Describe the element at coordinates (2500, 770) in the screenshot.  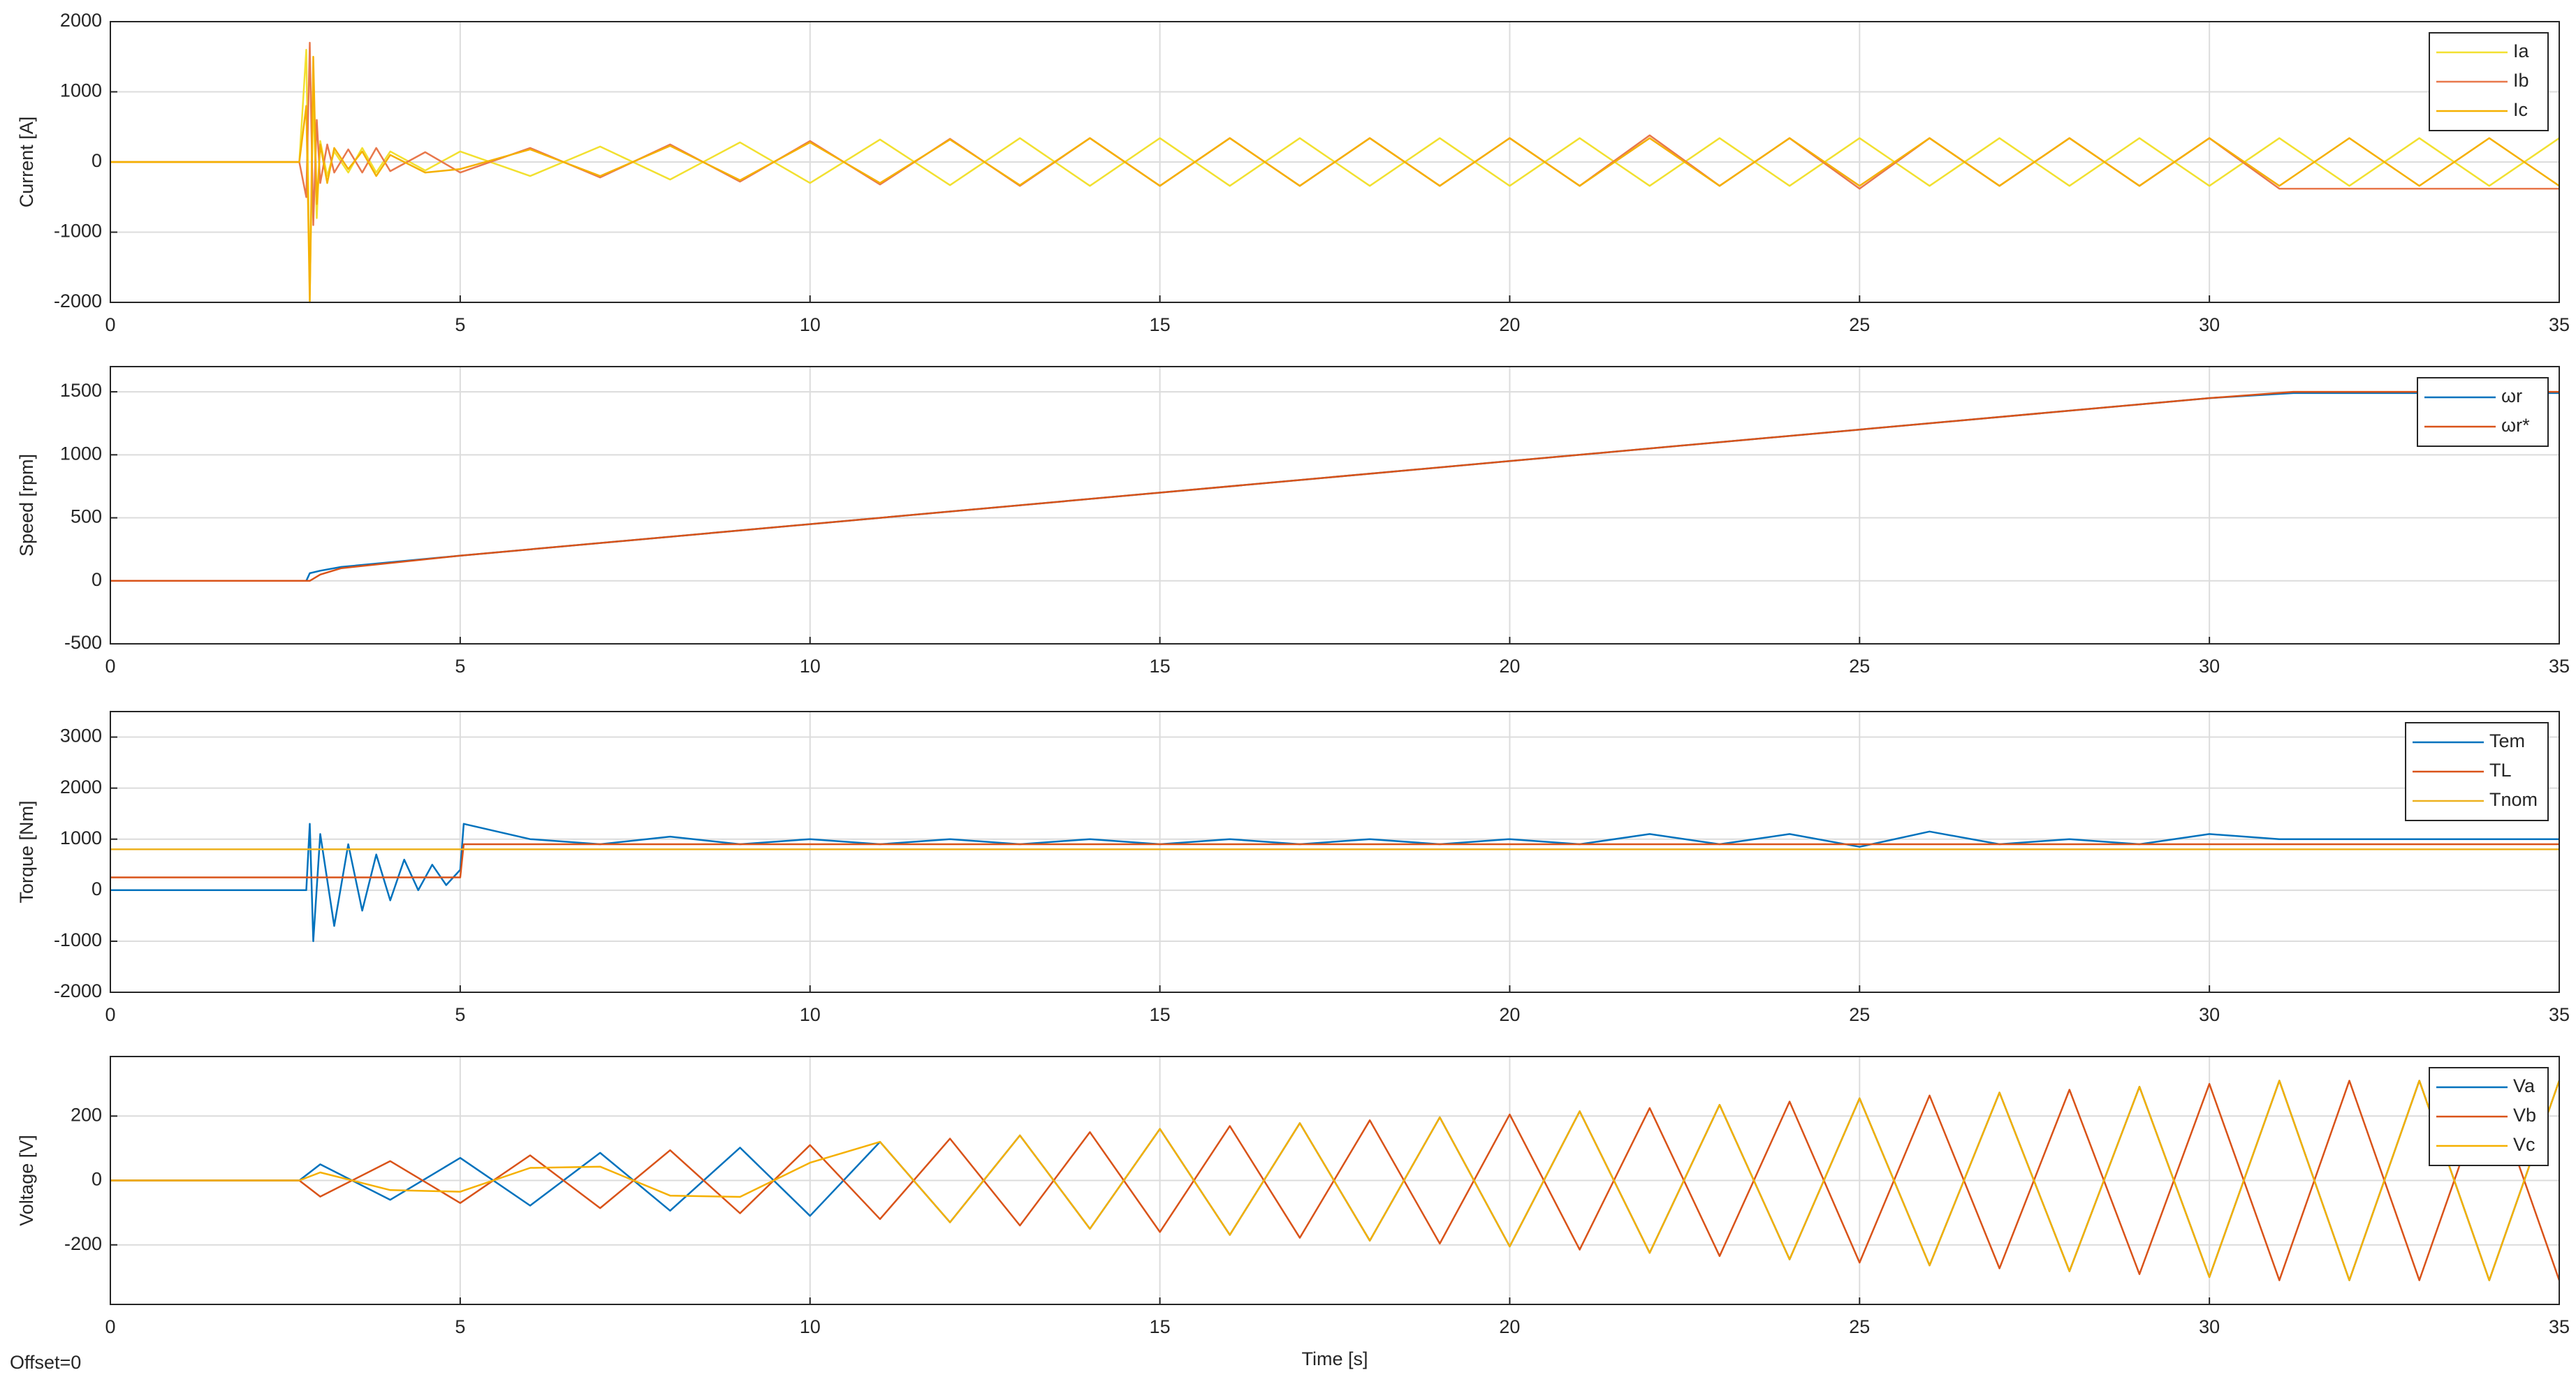
I see `legend-label: TL` at that location.